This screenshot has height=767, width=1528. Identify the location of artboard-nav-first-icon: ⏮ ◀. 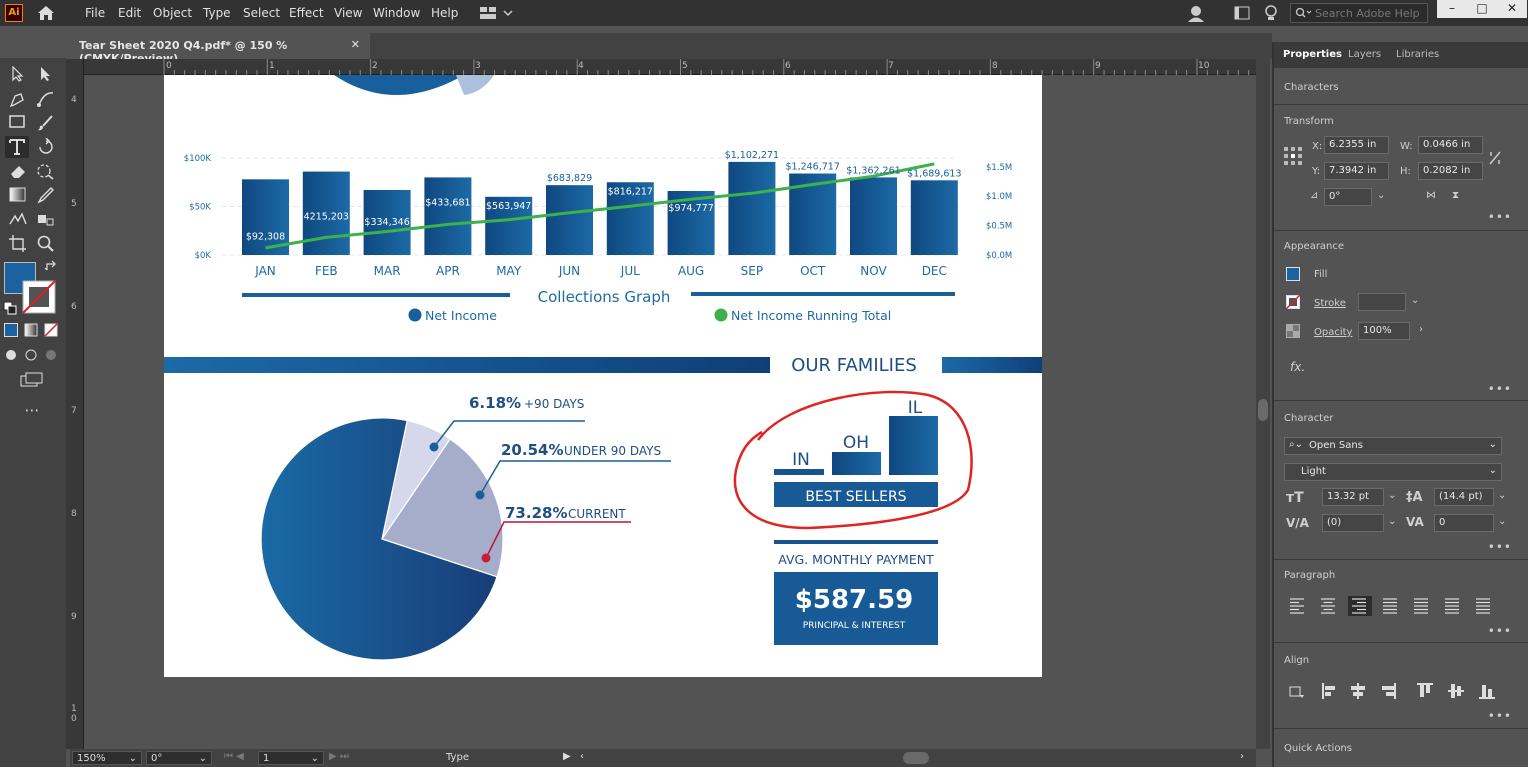
(234, 756).